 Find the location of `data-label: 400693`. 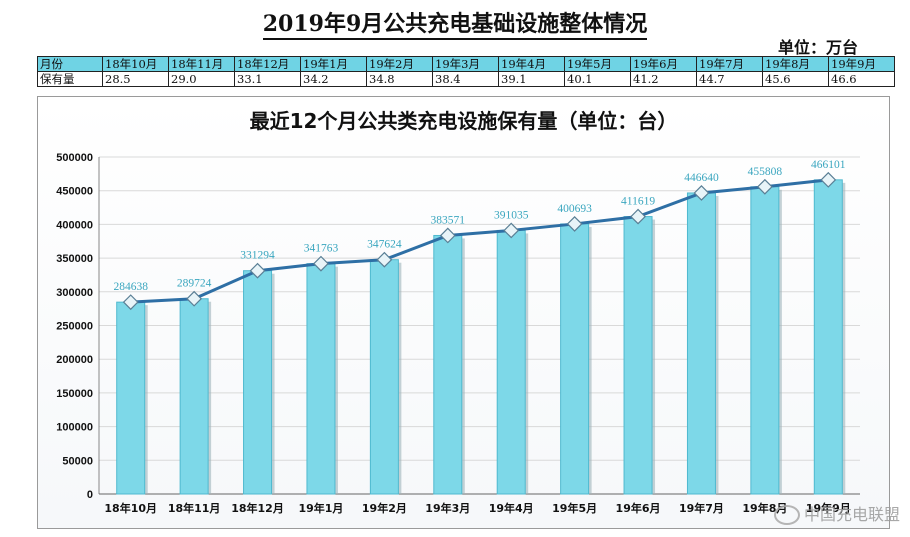

data-label: 400693 is located at coordinates (574, 209).